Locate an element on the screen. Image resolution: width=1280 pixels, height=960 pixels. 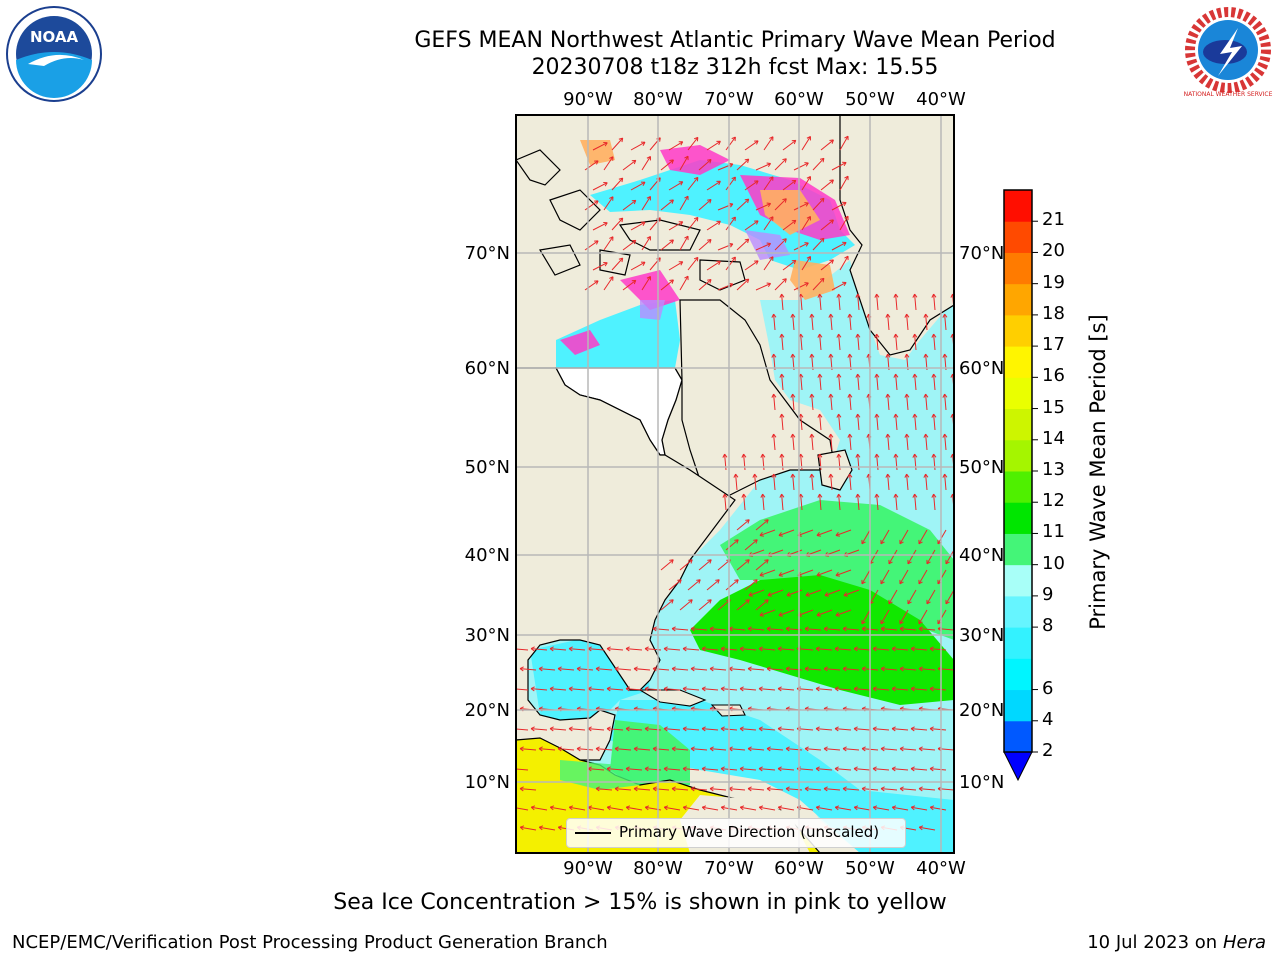
colorbar-tick-label: 2 is located at coordinates (1048, 750).